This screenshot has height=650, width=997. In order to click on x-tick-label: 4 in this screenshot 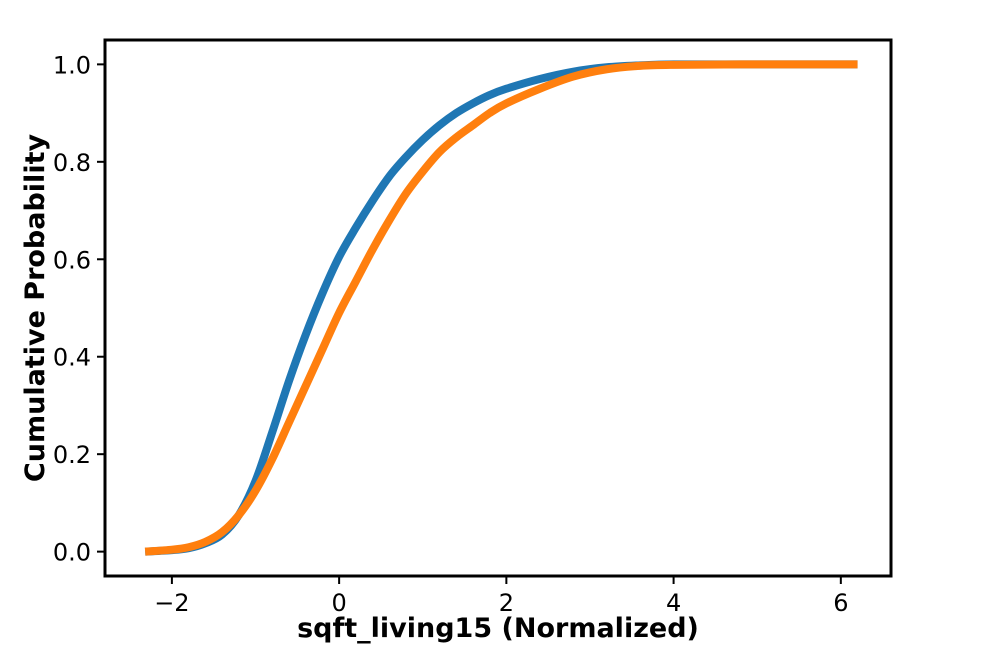, I will do `click(673, 603)`.